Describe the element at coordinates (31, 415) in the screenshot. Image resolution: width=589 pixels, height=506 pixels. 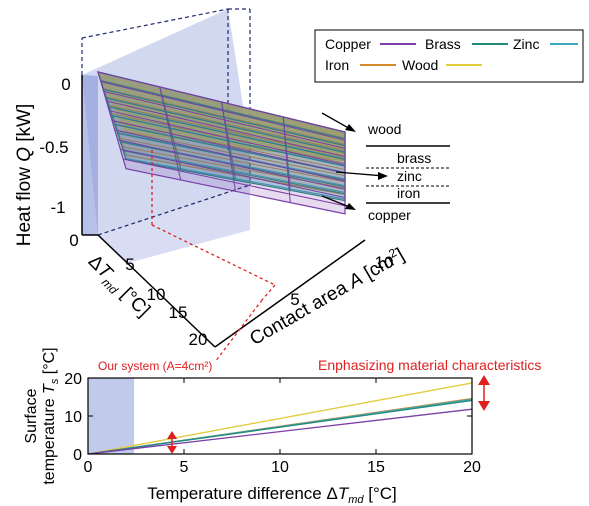
I see `y-axis-label-line1: Surface` at that location.